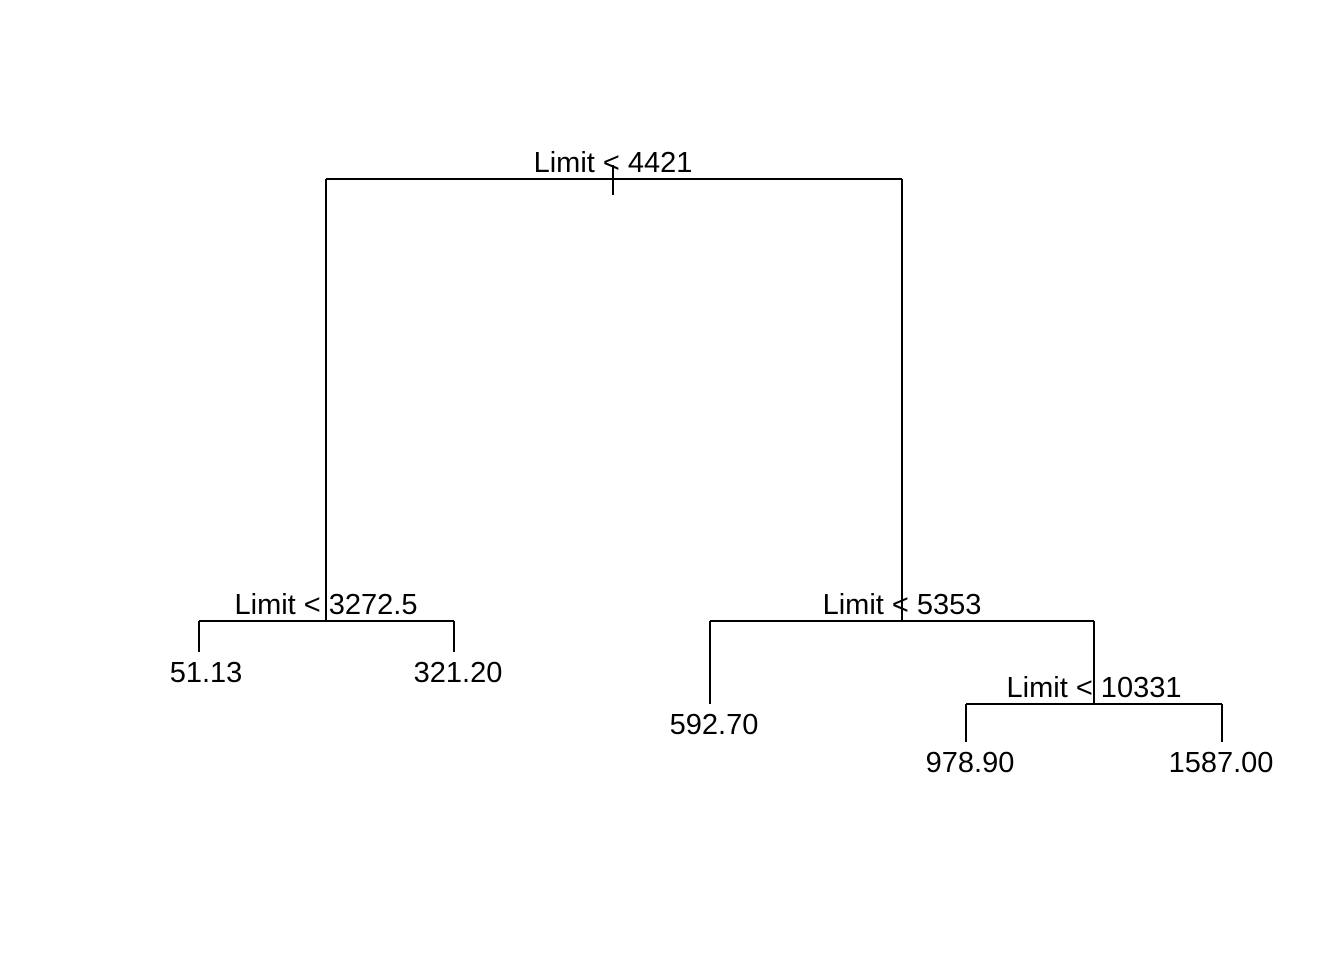 This screenshot has width=1344, height=960. Describe the element at coordinates (902, 605) in the screenshot. I see `split-label-right: Limit < 5353` at that location.